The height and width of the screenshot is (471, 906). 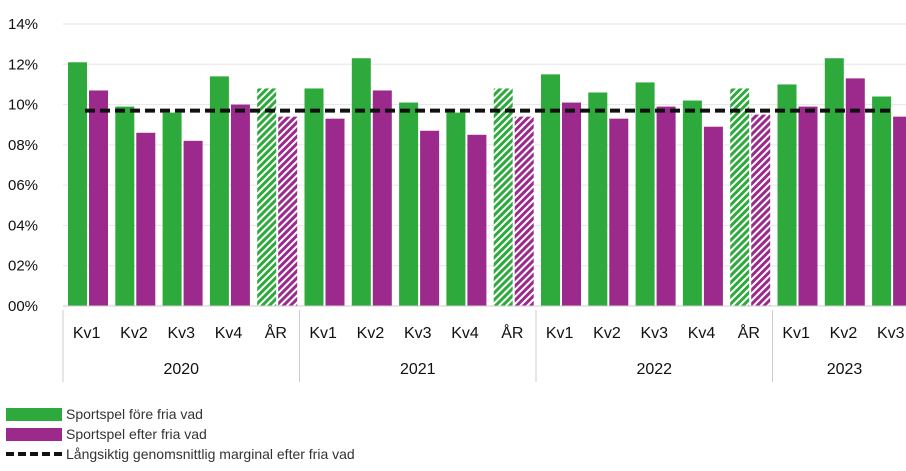 I want to click on legend-item-before: Sportspel före fria vad, so click(x=180, y=414).